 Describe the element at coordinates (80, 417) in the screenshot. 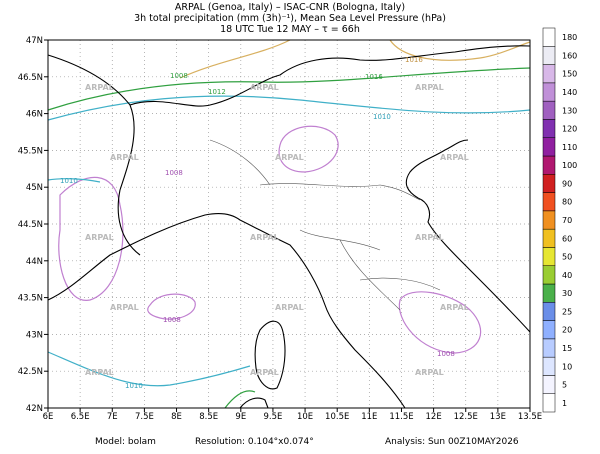

I see `lon-tick-label: 6.5E` at that location.